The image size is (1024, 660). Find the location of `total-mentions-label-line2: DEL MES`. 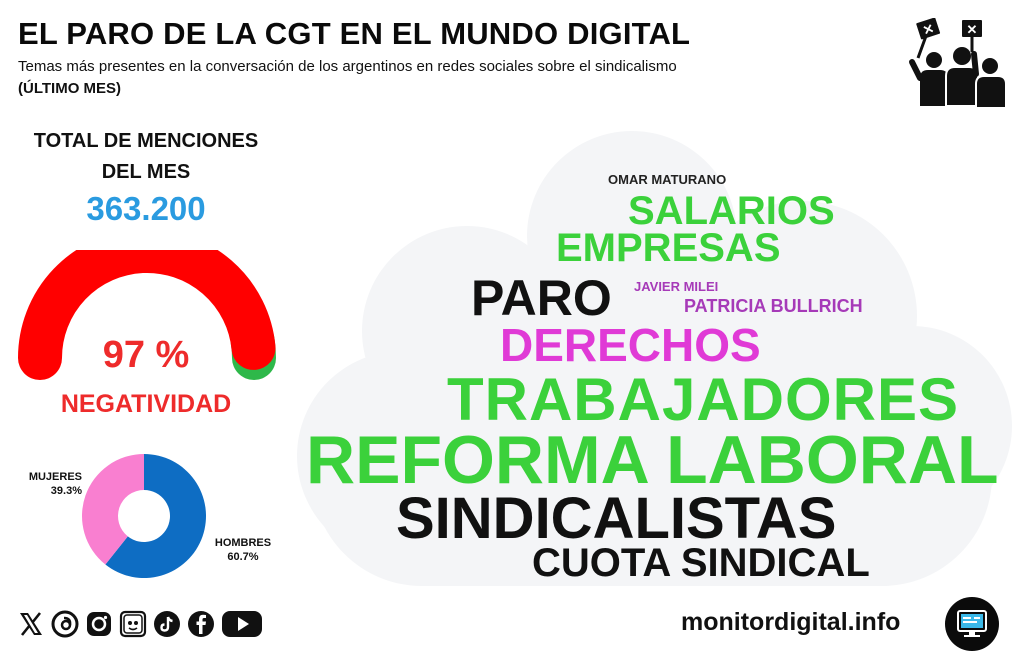

total-mentions-label-line2: DEL MES is located at coordinates (146, 172).